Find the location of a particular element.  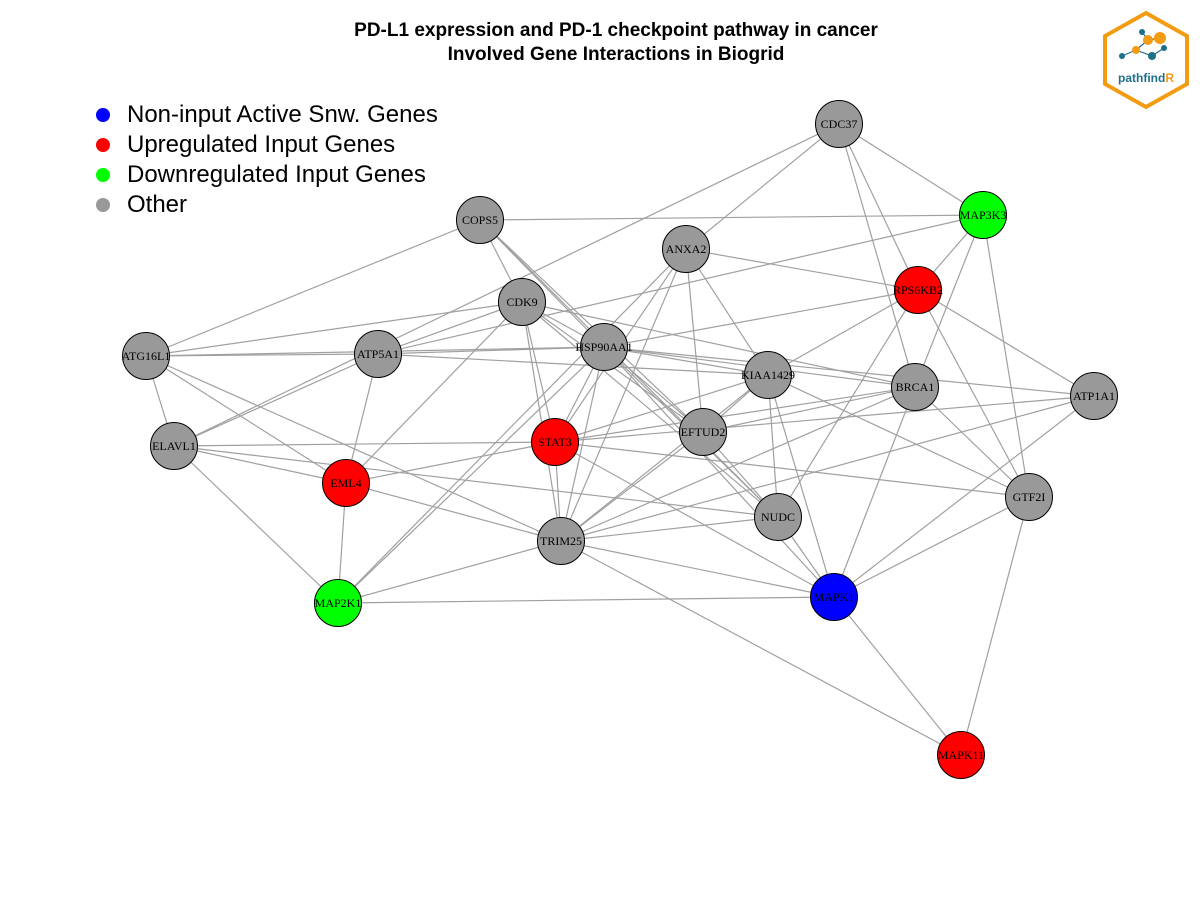

edge-atp5a1-elavl1 is located at coordinates (276, 400).